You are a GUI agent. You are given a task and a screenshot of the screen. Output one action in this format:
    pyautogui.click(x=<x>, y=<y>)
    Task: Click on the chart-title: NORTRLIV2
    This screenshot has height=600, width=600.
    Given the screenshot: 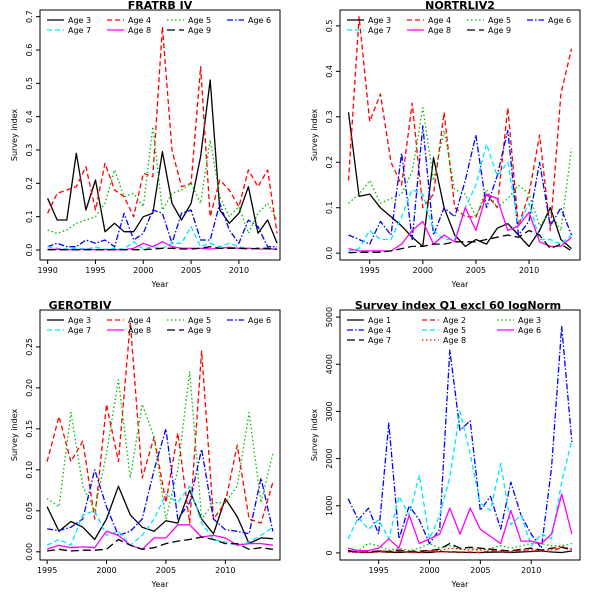 What is the action you would take?
    pyautogui.click(x=460, y=6)
    